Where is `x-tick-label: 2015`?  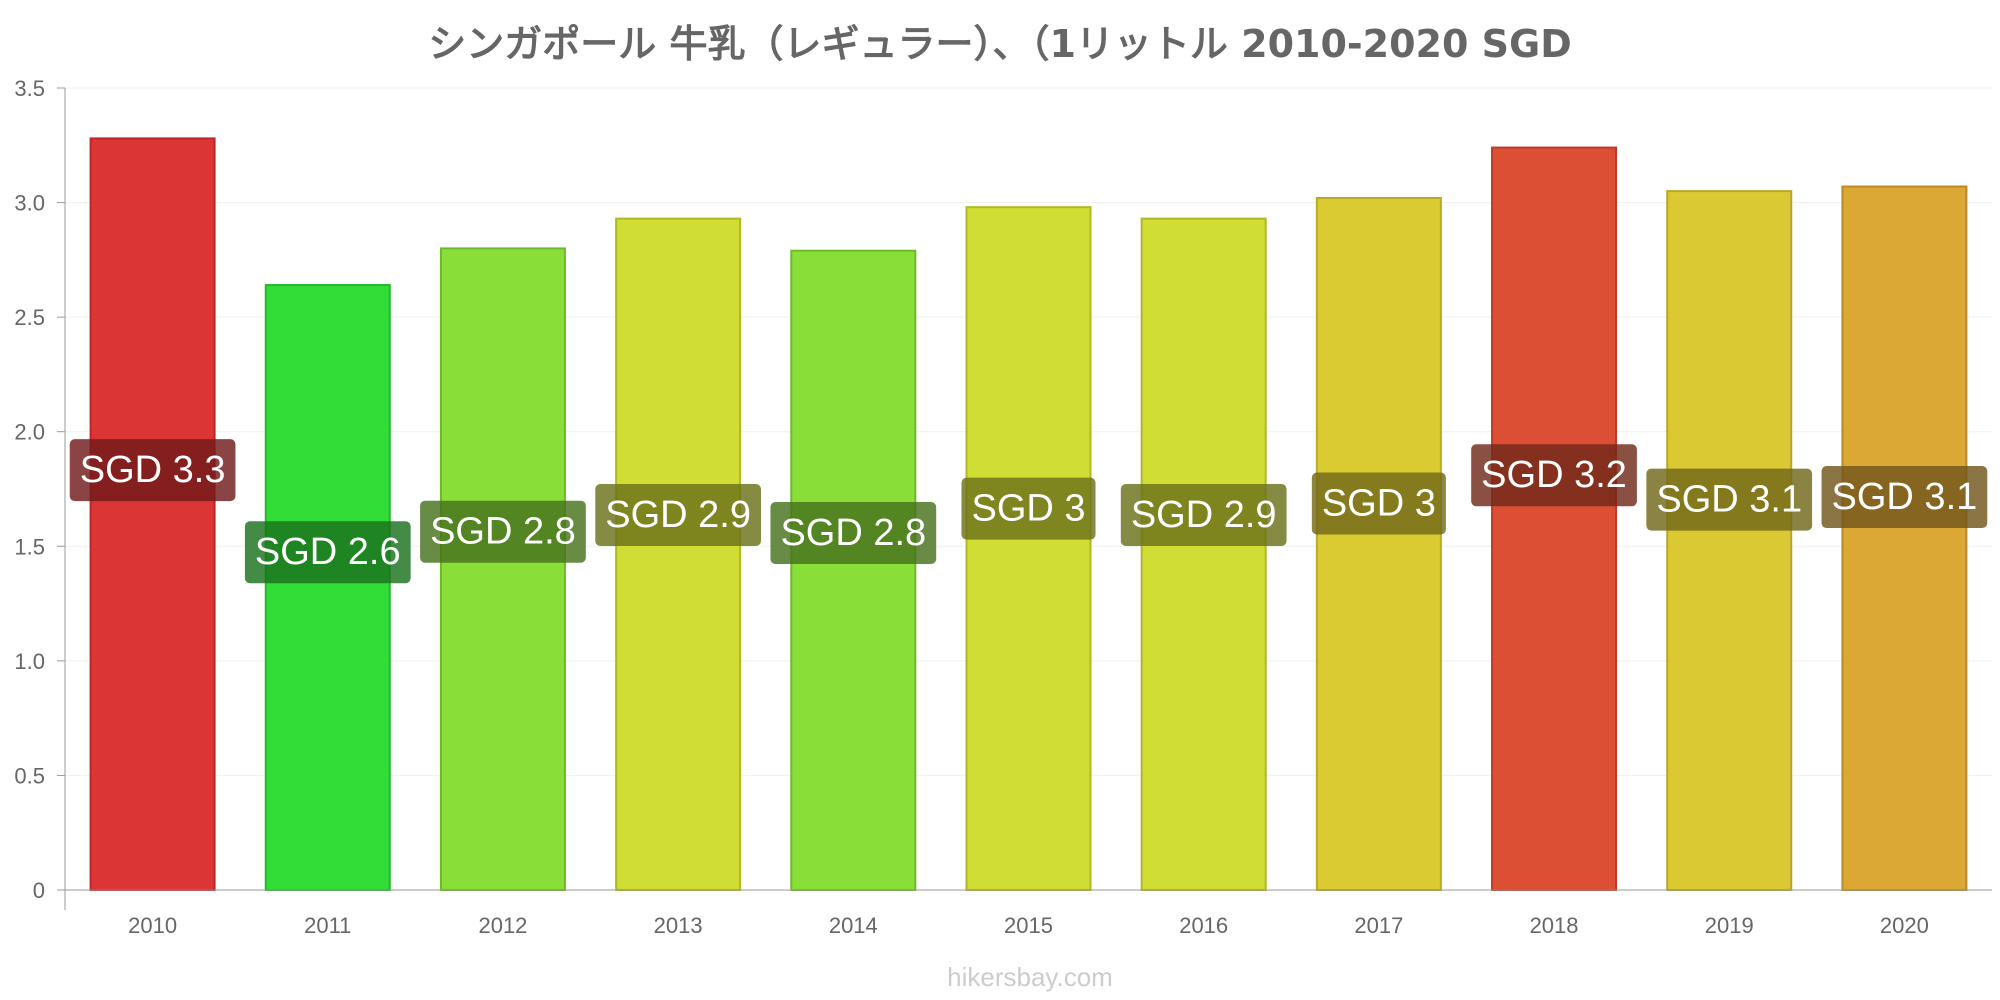 x-tick-label: 2015 is located at coordinates (1028, 925).